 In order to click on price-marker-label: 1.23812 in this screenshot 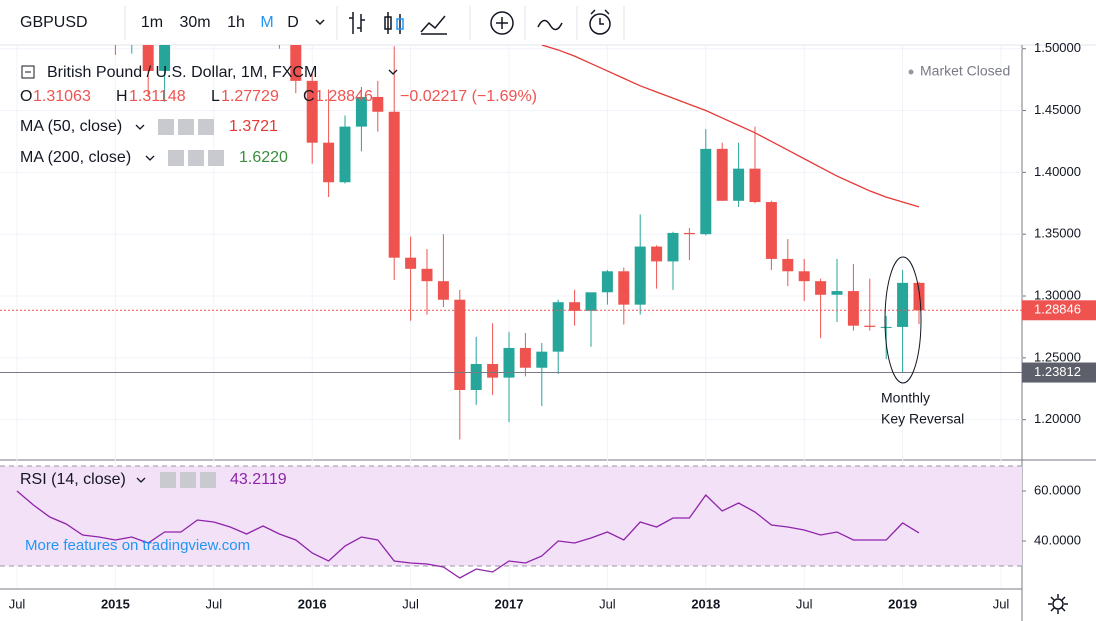, I will do `click(1057, 371)`.